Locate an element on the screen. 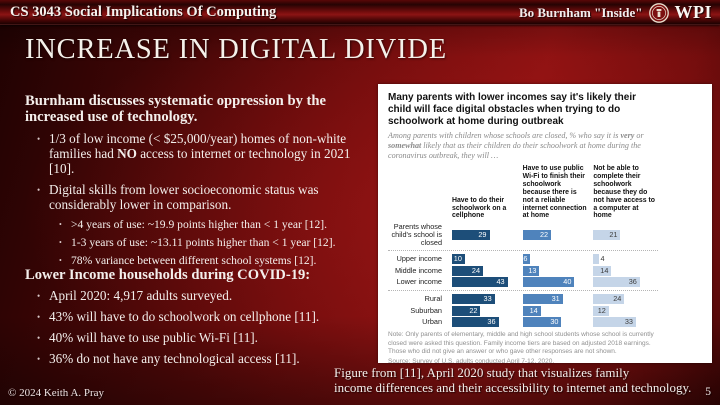 The height and width of the screenshot is (405, 720). chart-bar-value: 30 is located at coordinates (554, 322).